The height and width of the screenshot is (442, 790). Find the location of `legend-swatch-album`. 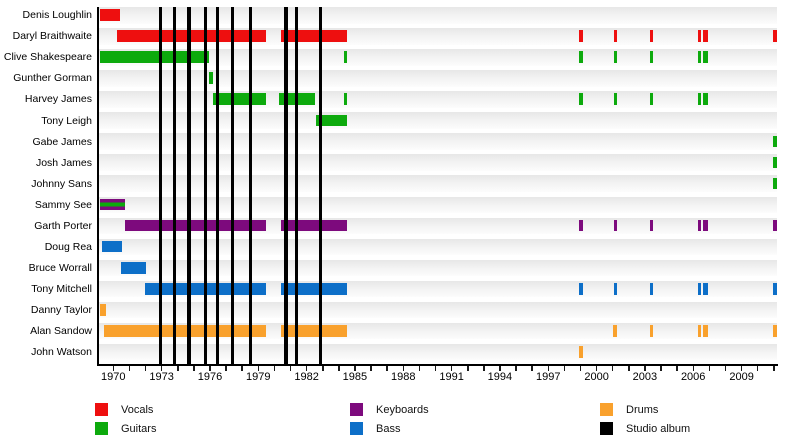

legend-swatch-album is located at coordinates (606, 428).